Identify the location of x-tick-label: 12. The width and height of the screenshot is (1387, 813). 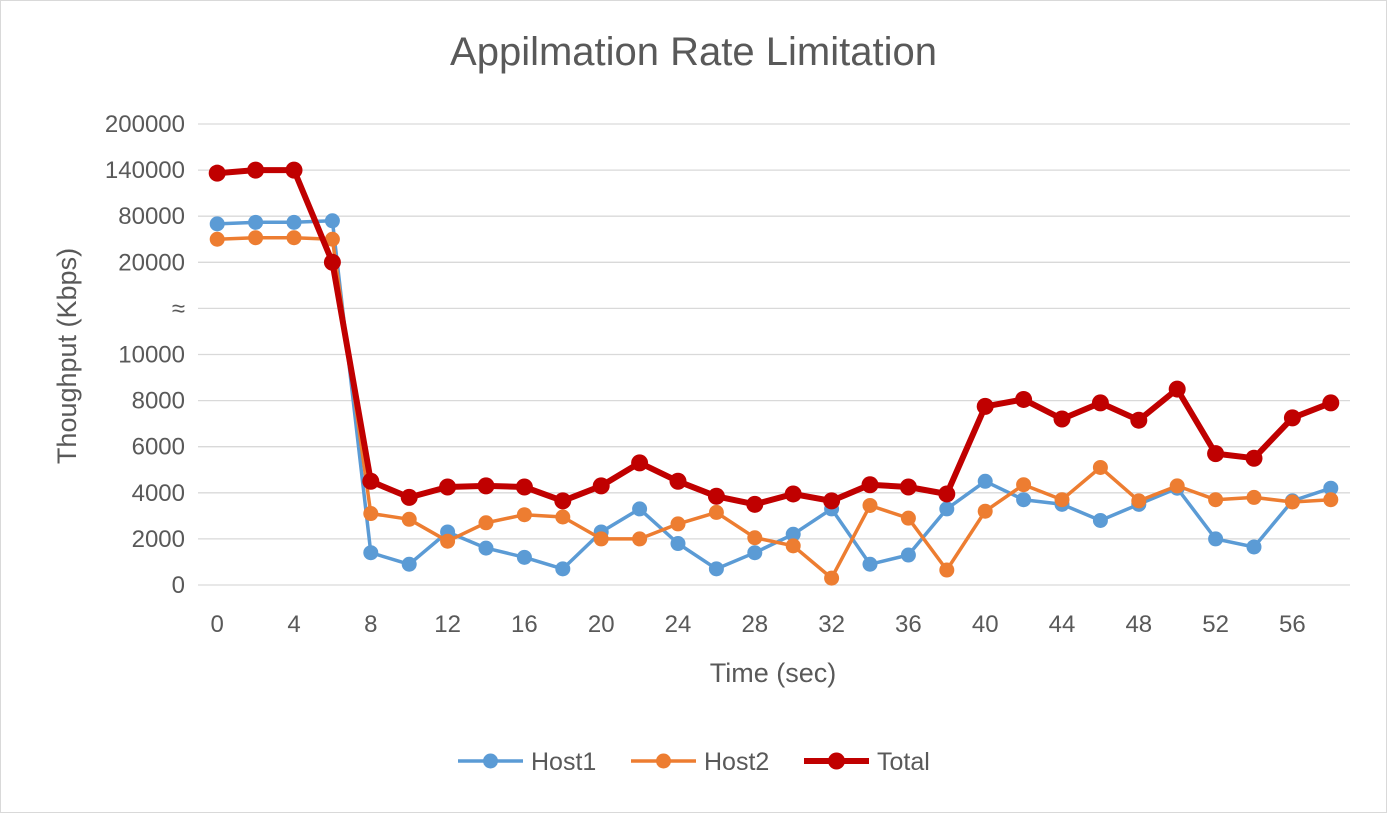
(447, 624).